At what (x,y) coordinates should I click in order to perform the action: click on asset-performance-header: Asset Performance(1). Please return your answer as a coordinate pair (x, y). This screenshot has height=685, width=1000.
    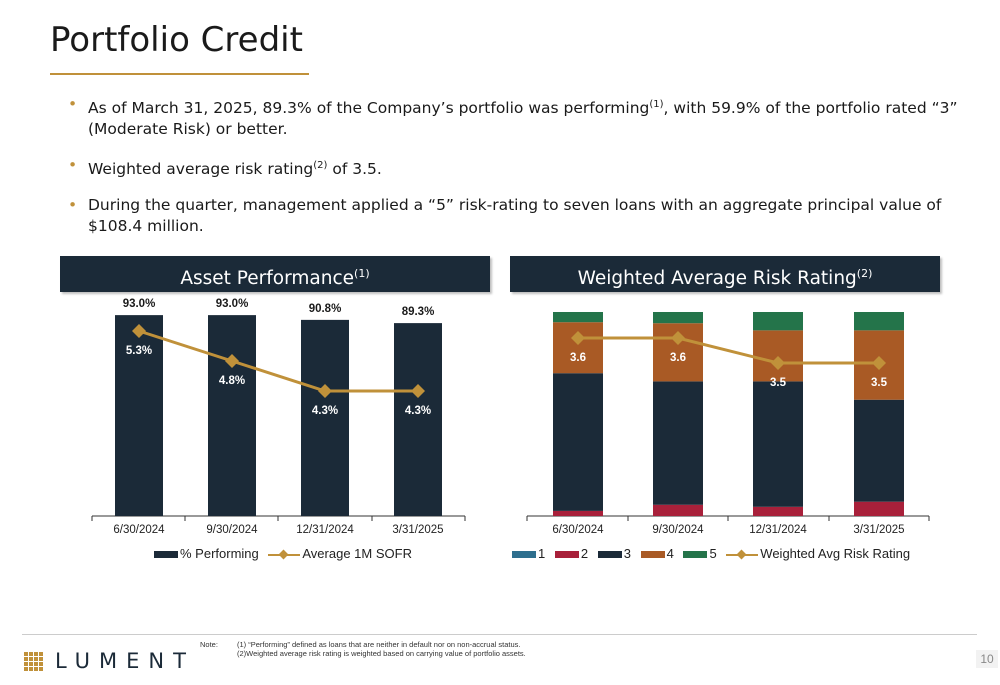
    Looking at the image, I should click on (275, 274).